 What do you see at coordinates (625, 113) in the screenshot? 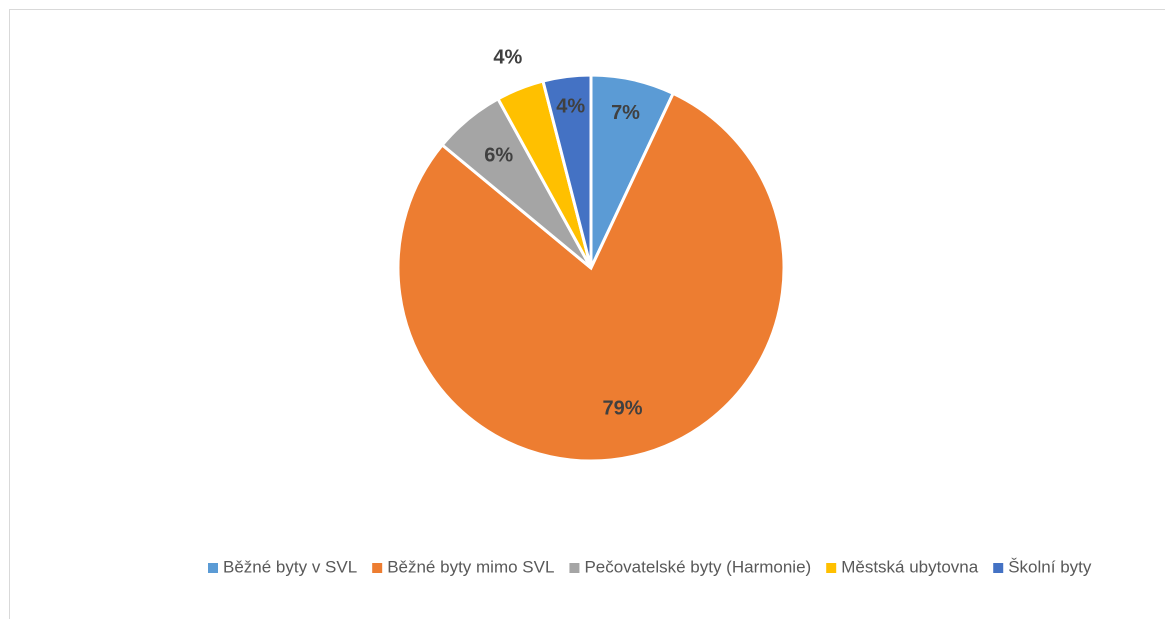
I see `data-label: 7%` at bounding box center [625, 113].